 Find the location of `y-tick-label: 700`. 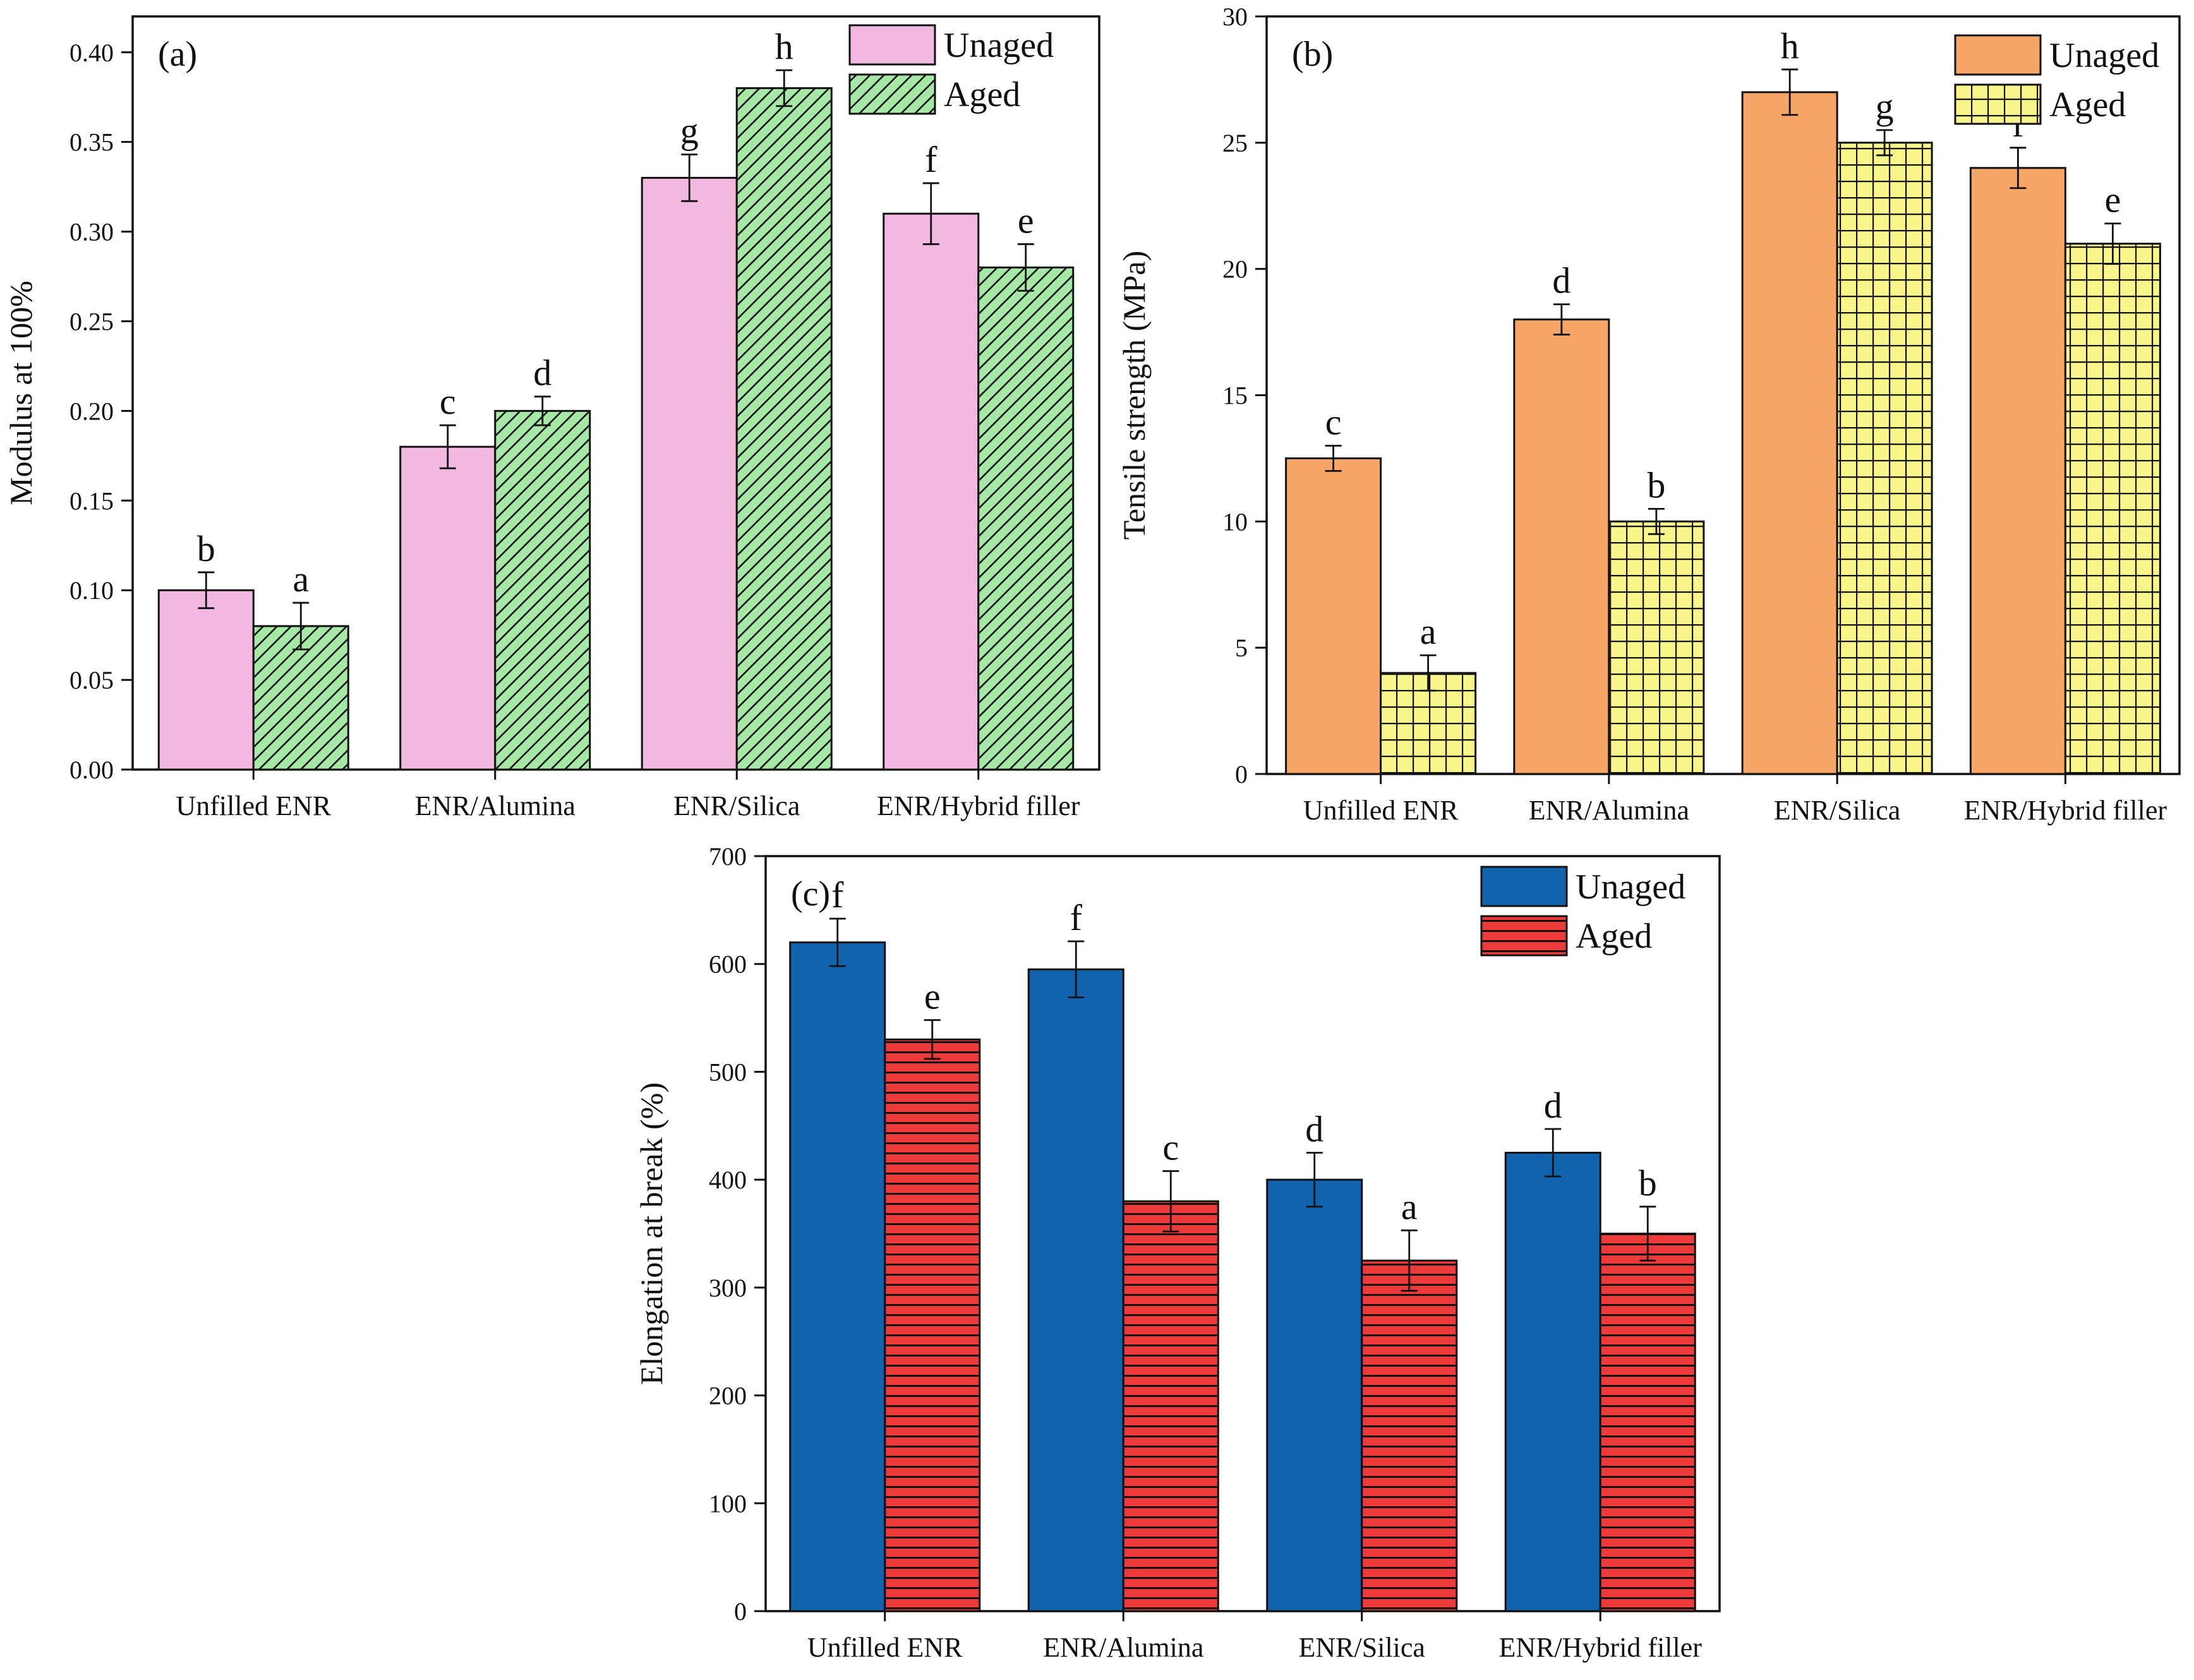

y-tick-label: 700 is located at coordinates (728, 856).